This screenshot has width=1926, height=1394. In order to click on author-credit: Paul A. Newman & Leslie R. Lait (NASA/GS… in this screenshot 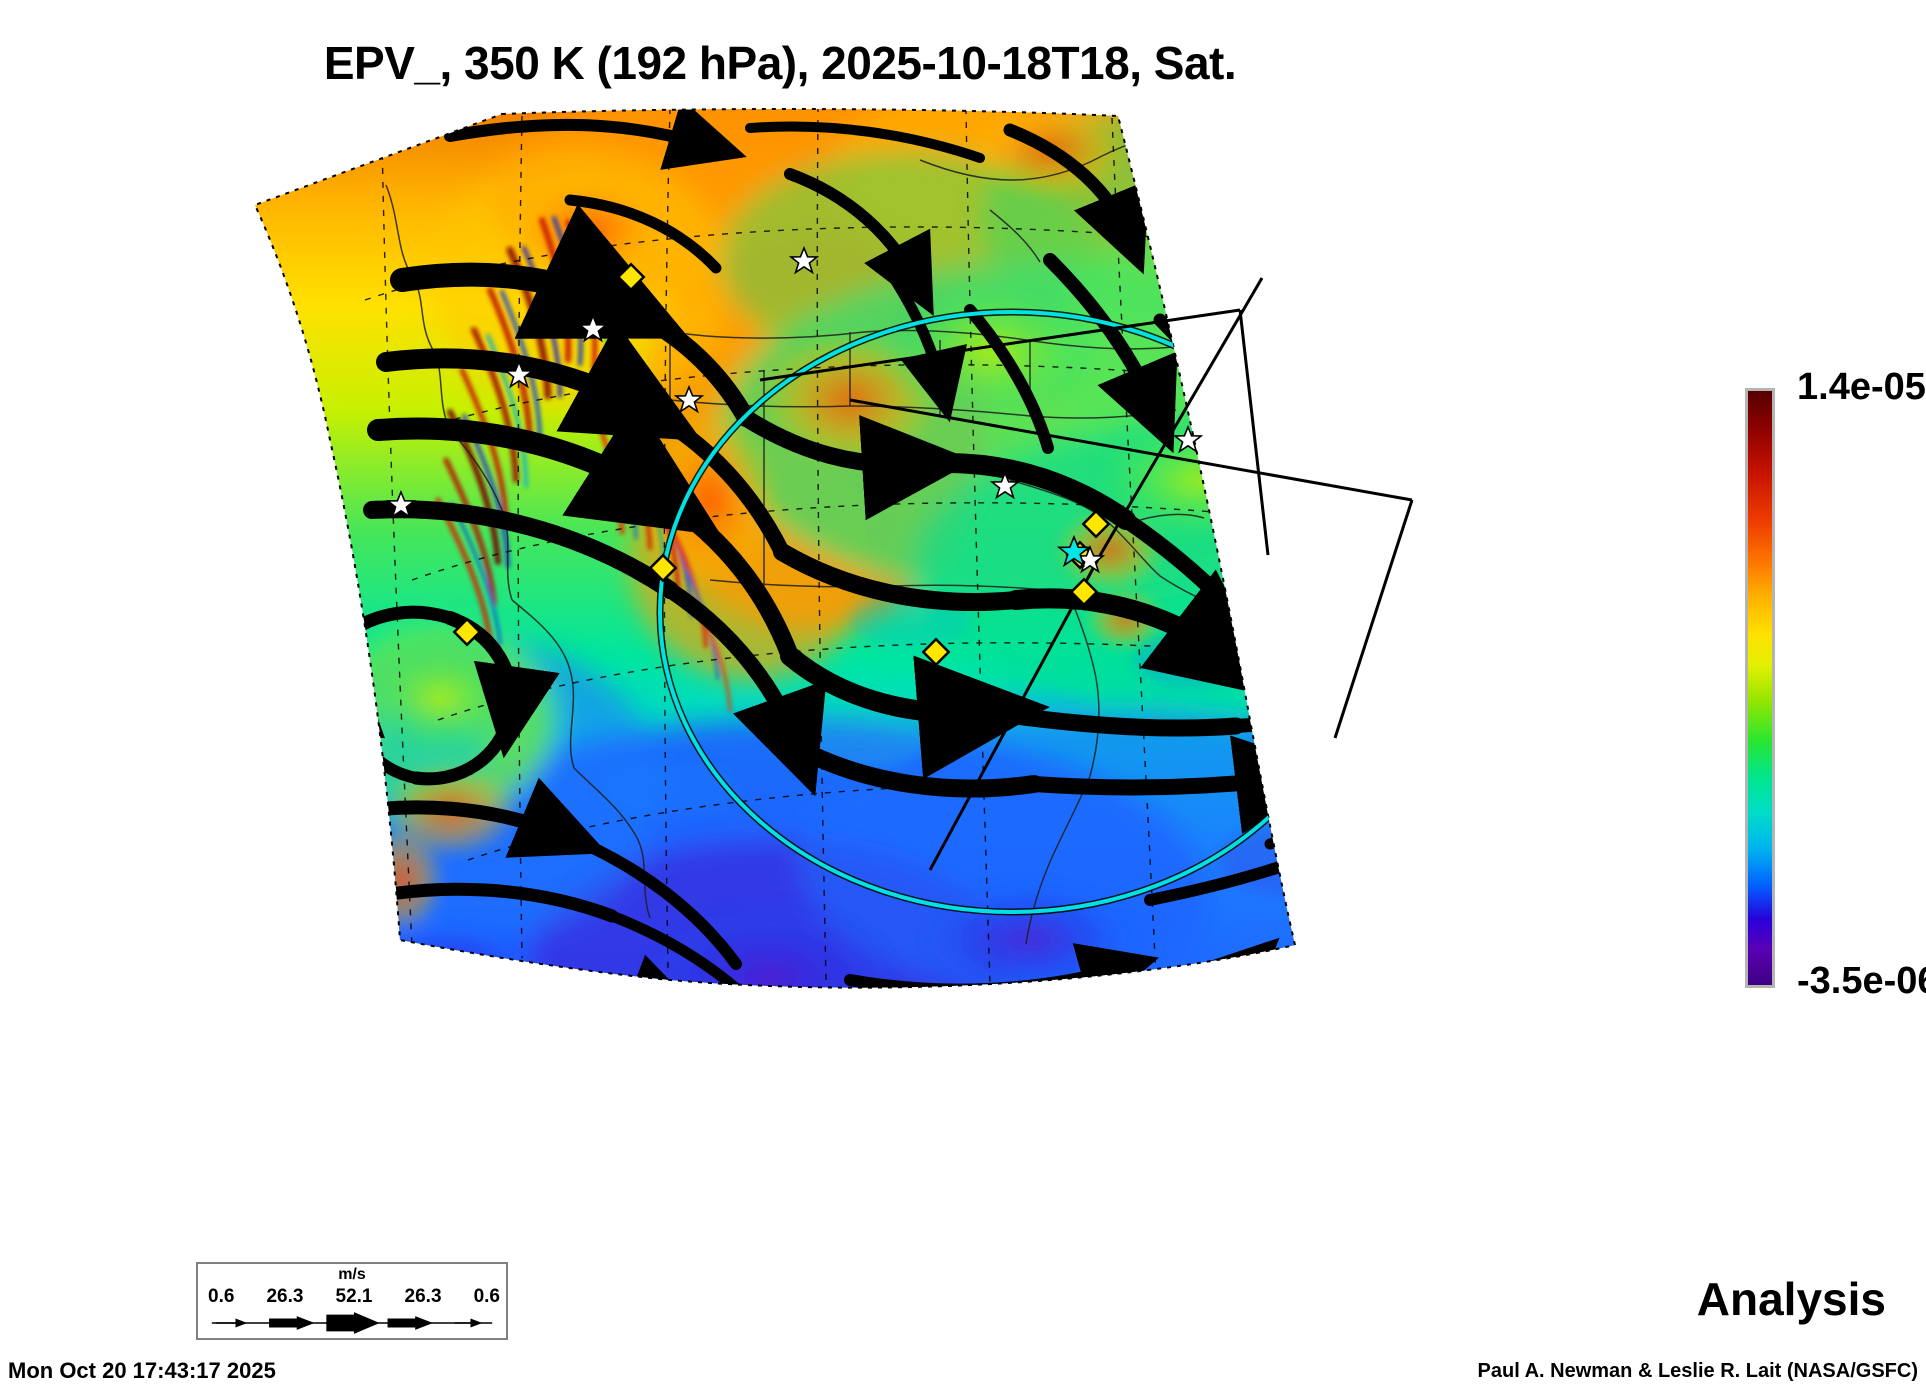, I will do `click(1697, 1371)`.